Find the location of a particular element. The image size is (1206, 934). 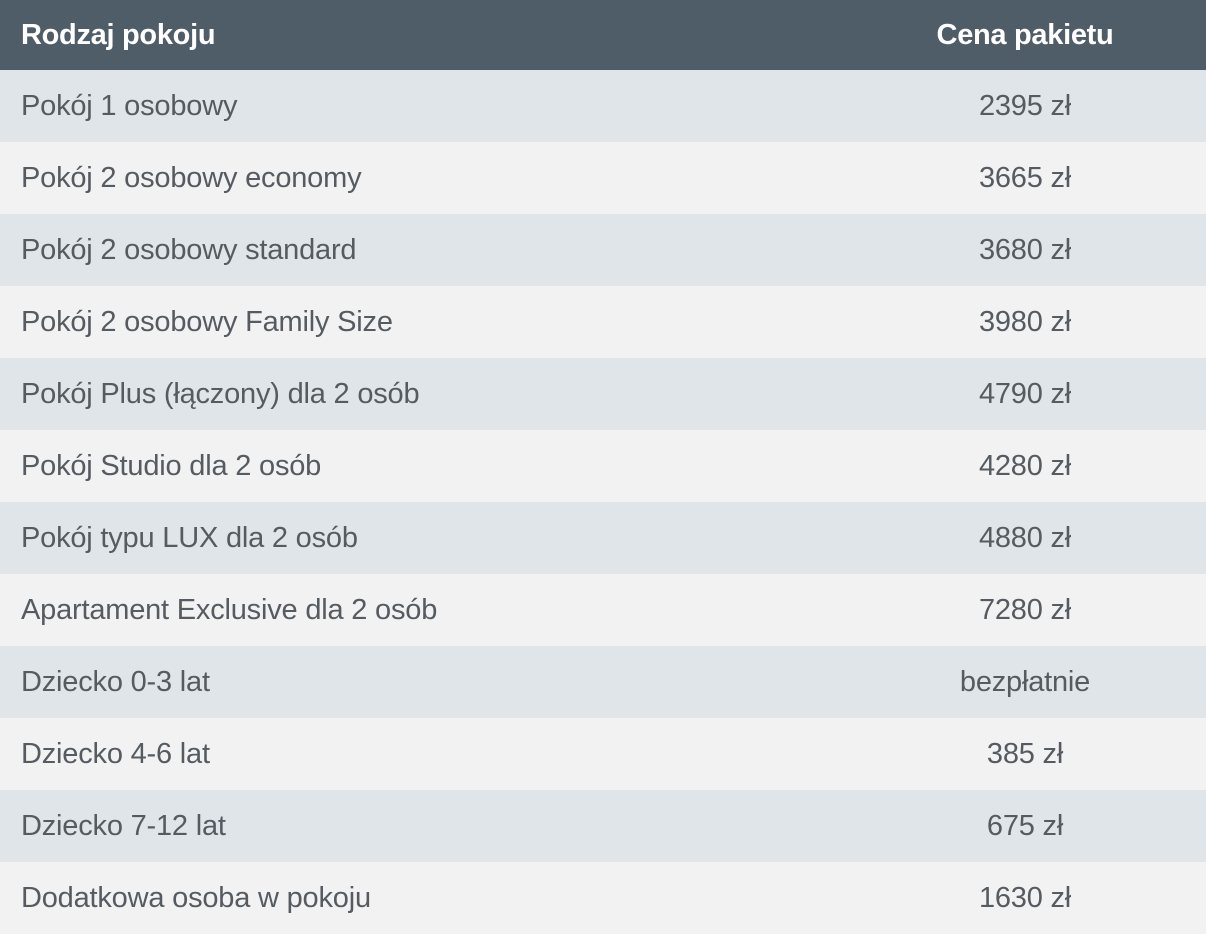

table-row: Pokój Plus (łączony) dla 2 osób 4790 zł is located at coordinates (603, 394).